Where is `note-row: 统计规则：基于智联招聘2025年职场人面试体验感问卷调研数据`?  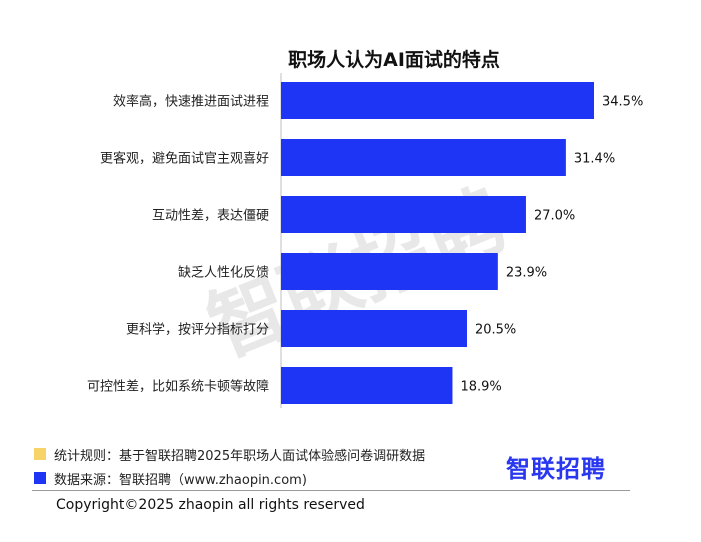
note-row: 统计规则：基于智联招聘2025年职场人面试体验感问卷调研数据 is located at coordinates (229, 454).